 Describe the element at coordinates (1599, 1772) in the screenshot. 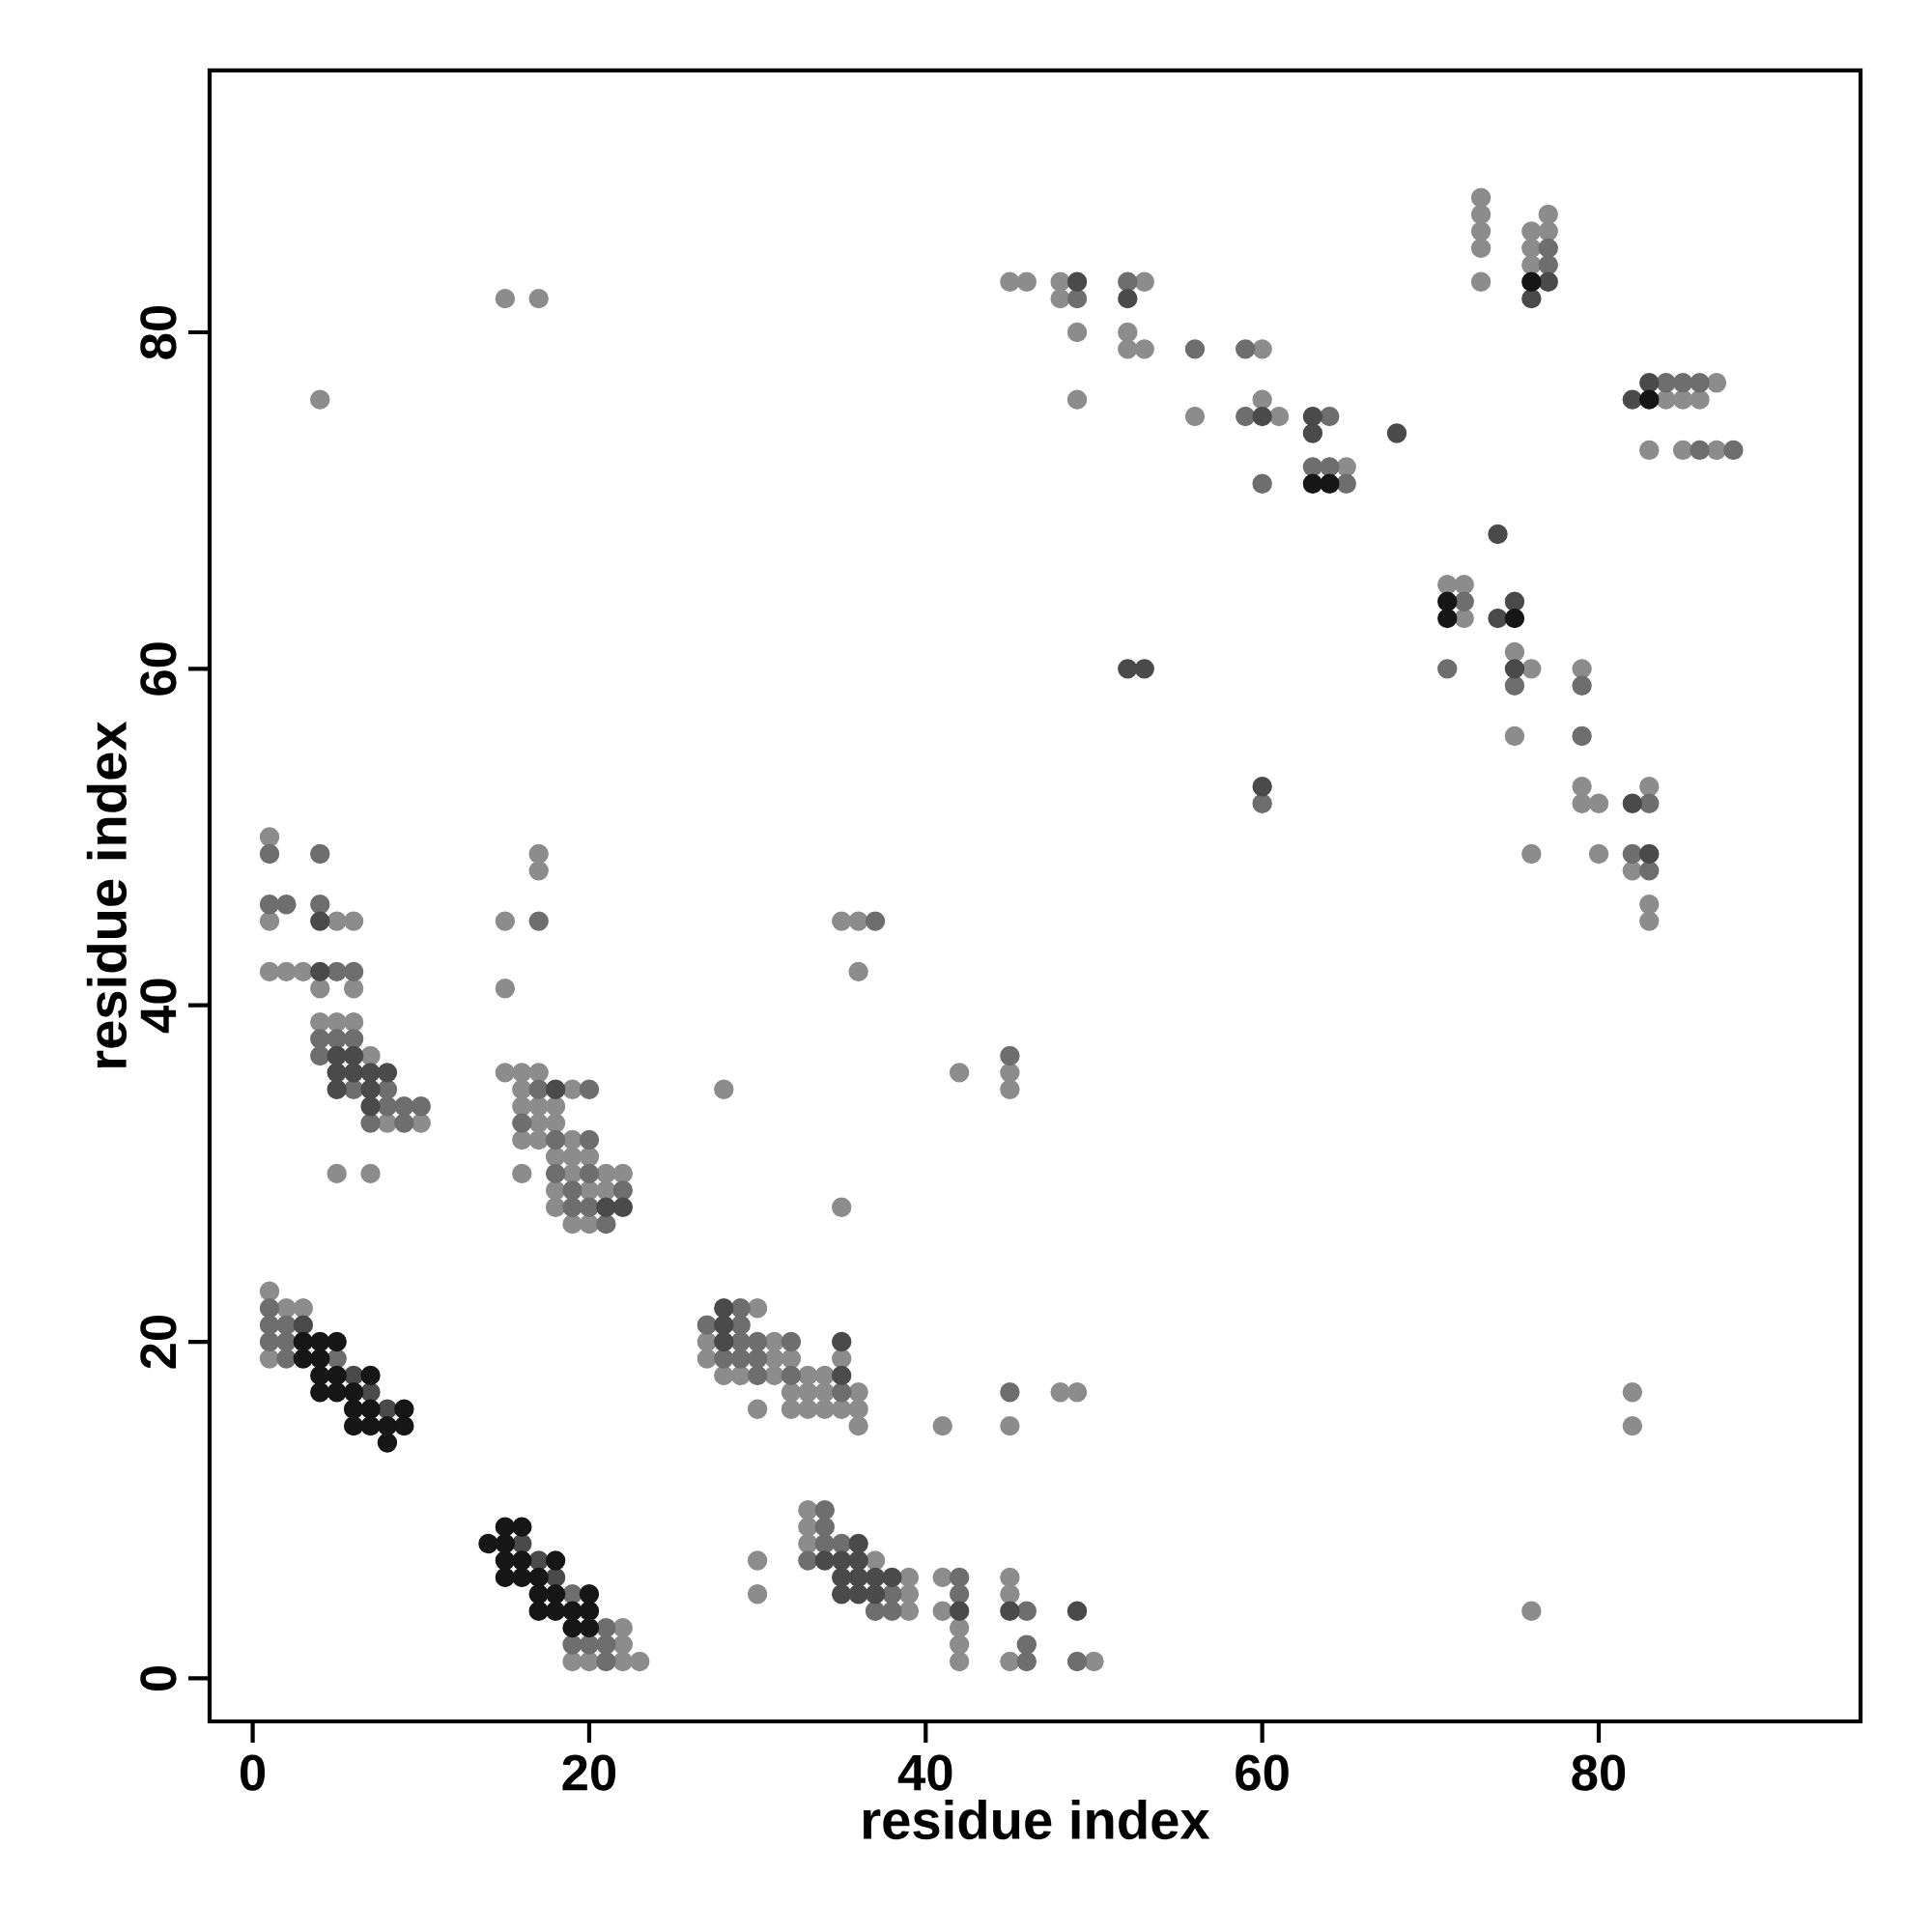

I see `x-tick-label: 80` at that location.